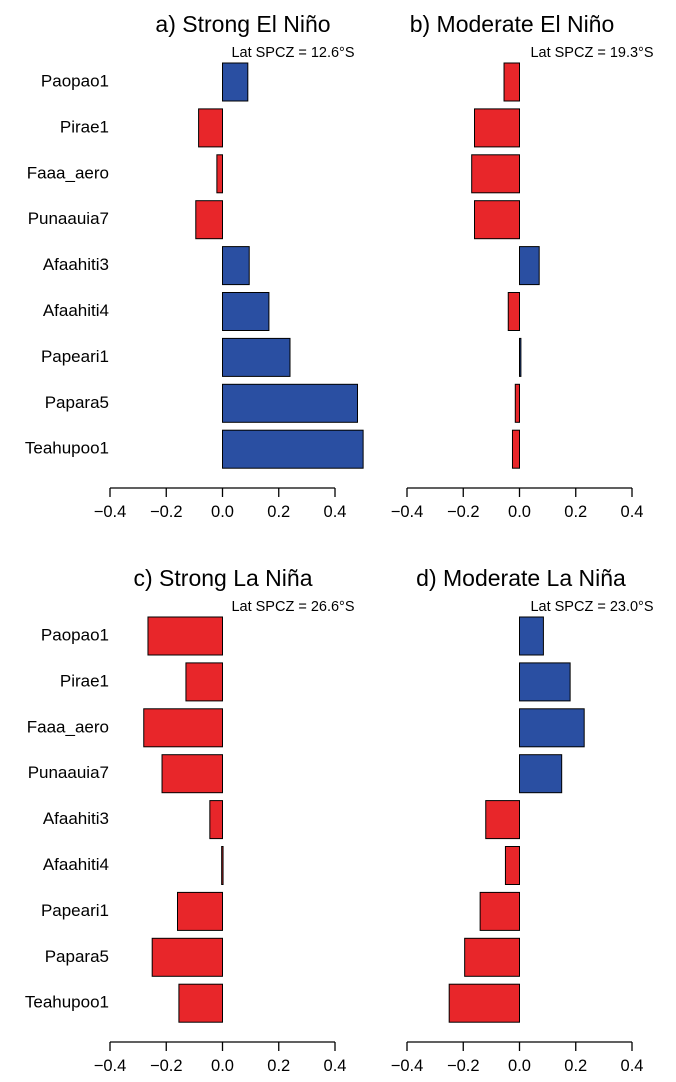  I want to click on spcz-latitude-label: Lat SPCZ = 23.0°S, so click(591, 607).